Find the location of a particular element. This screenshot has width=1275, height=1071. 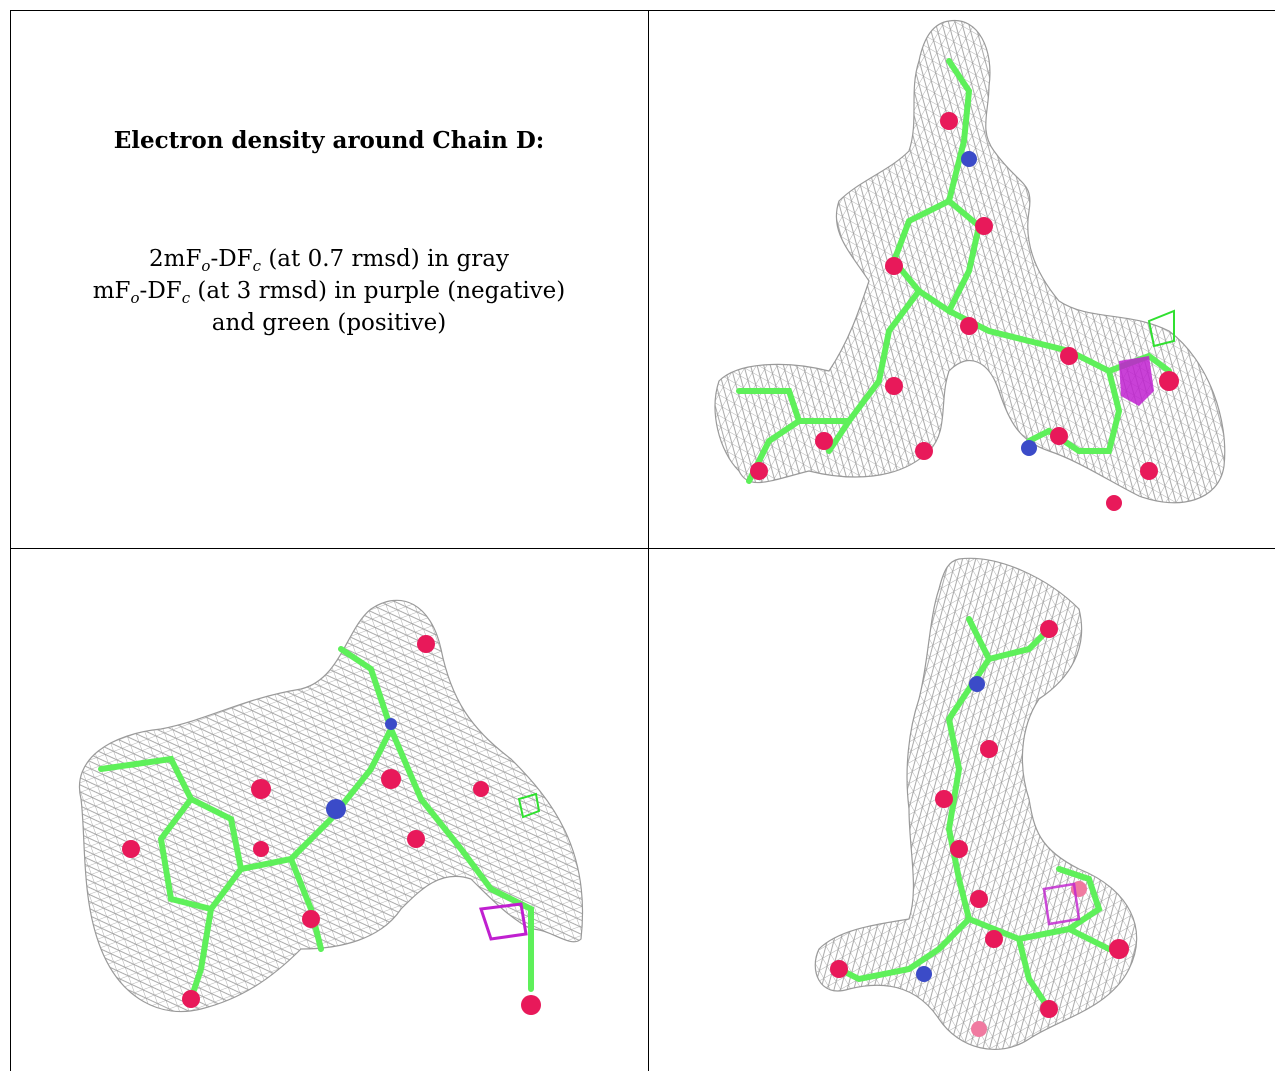

mesh-envelope is located at coordinates (976, 803).